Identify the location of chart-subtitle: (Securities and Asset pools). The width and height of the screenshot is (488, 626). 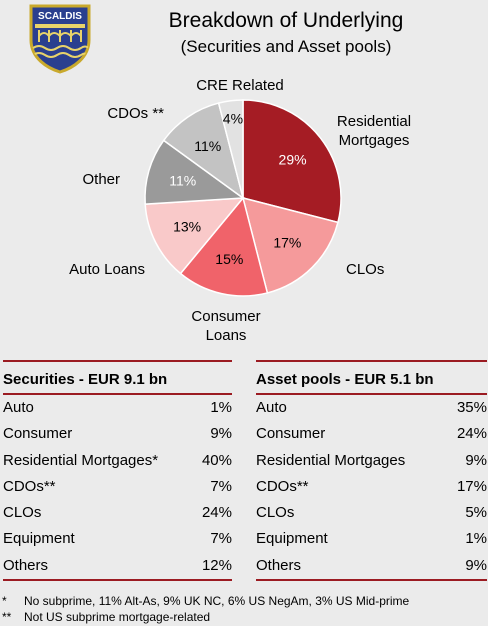
(286, 46).